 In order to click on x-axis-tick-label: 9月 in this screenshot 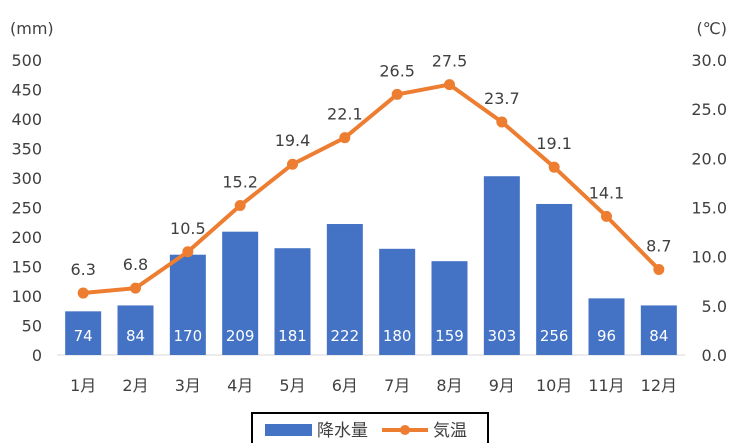, I will do `click(502, 385)`.